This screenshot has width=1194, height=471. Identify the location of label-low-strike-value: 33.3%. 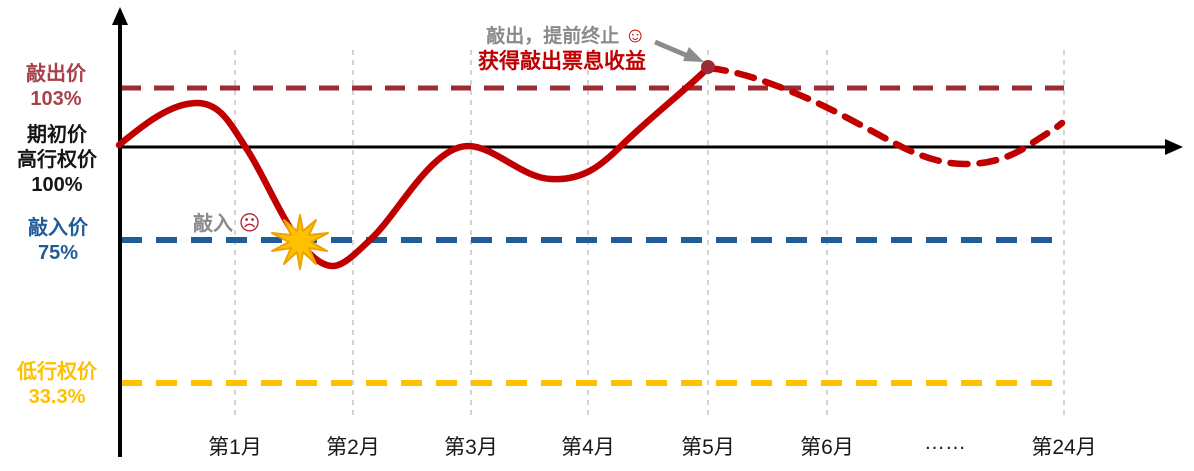
(57, 397).